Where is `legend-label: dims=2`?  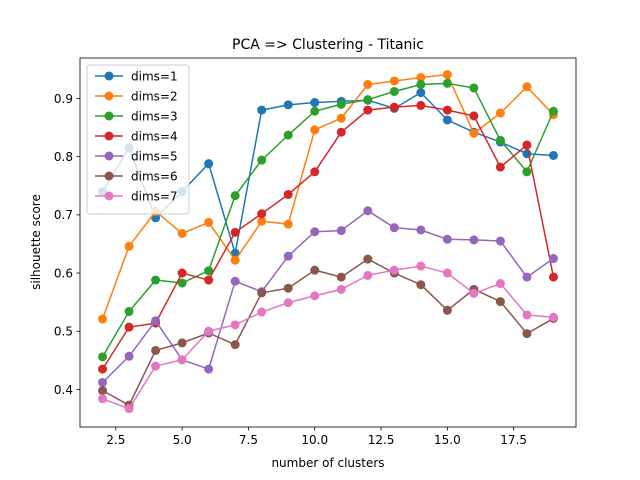 legend-label: dims=2 is located at coordinates (154, 96).